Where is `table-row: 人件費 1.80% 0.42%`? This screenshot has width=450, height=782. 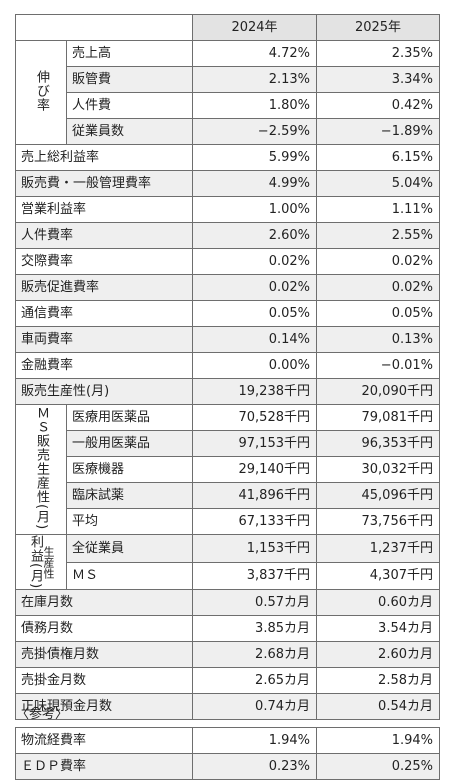
table-row: 人件費 1.80% 0.42% is located at coordinates (228, 105).